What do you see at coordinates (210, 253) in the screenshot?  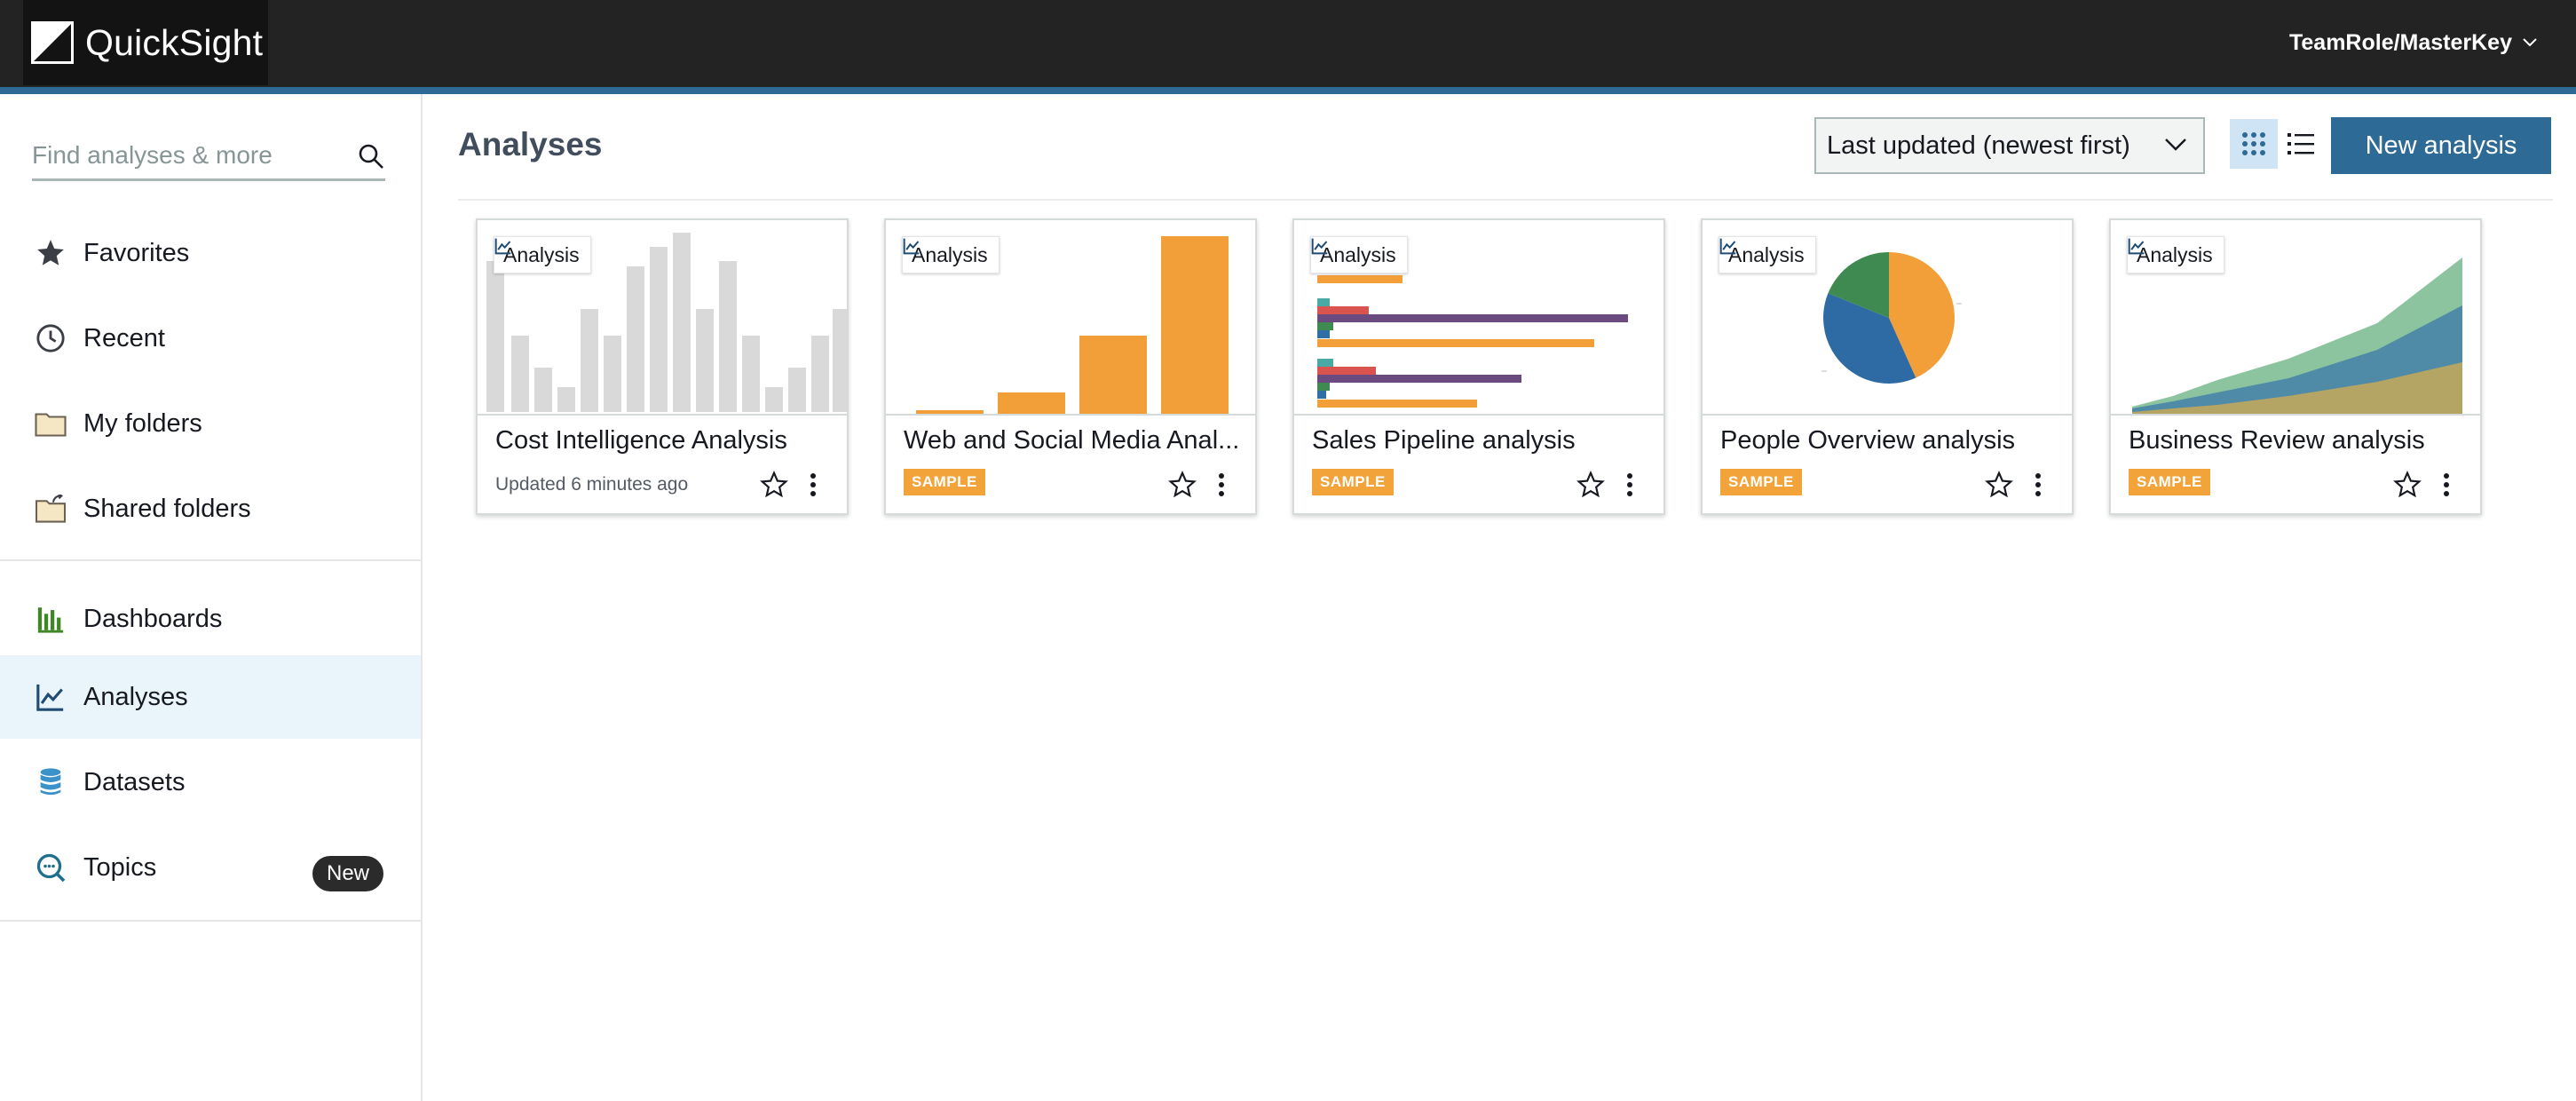 I see `sidebar-item-favorites: Favorites` at bounding box center [210, 253].